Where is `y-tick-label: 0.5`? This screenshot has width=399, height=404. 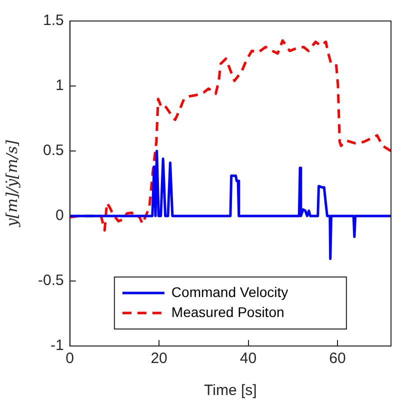
y-tick-label: 0.5 is located at coordinates (53, 151).